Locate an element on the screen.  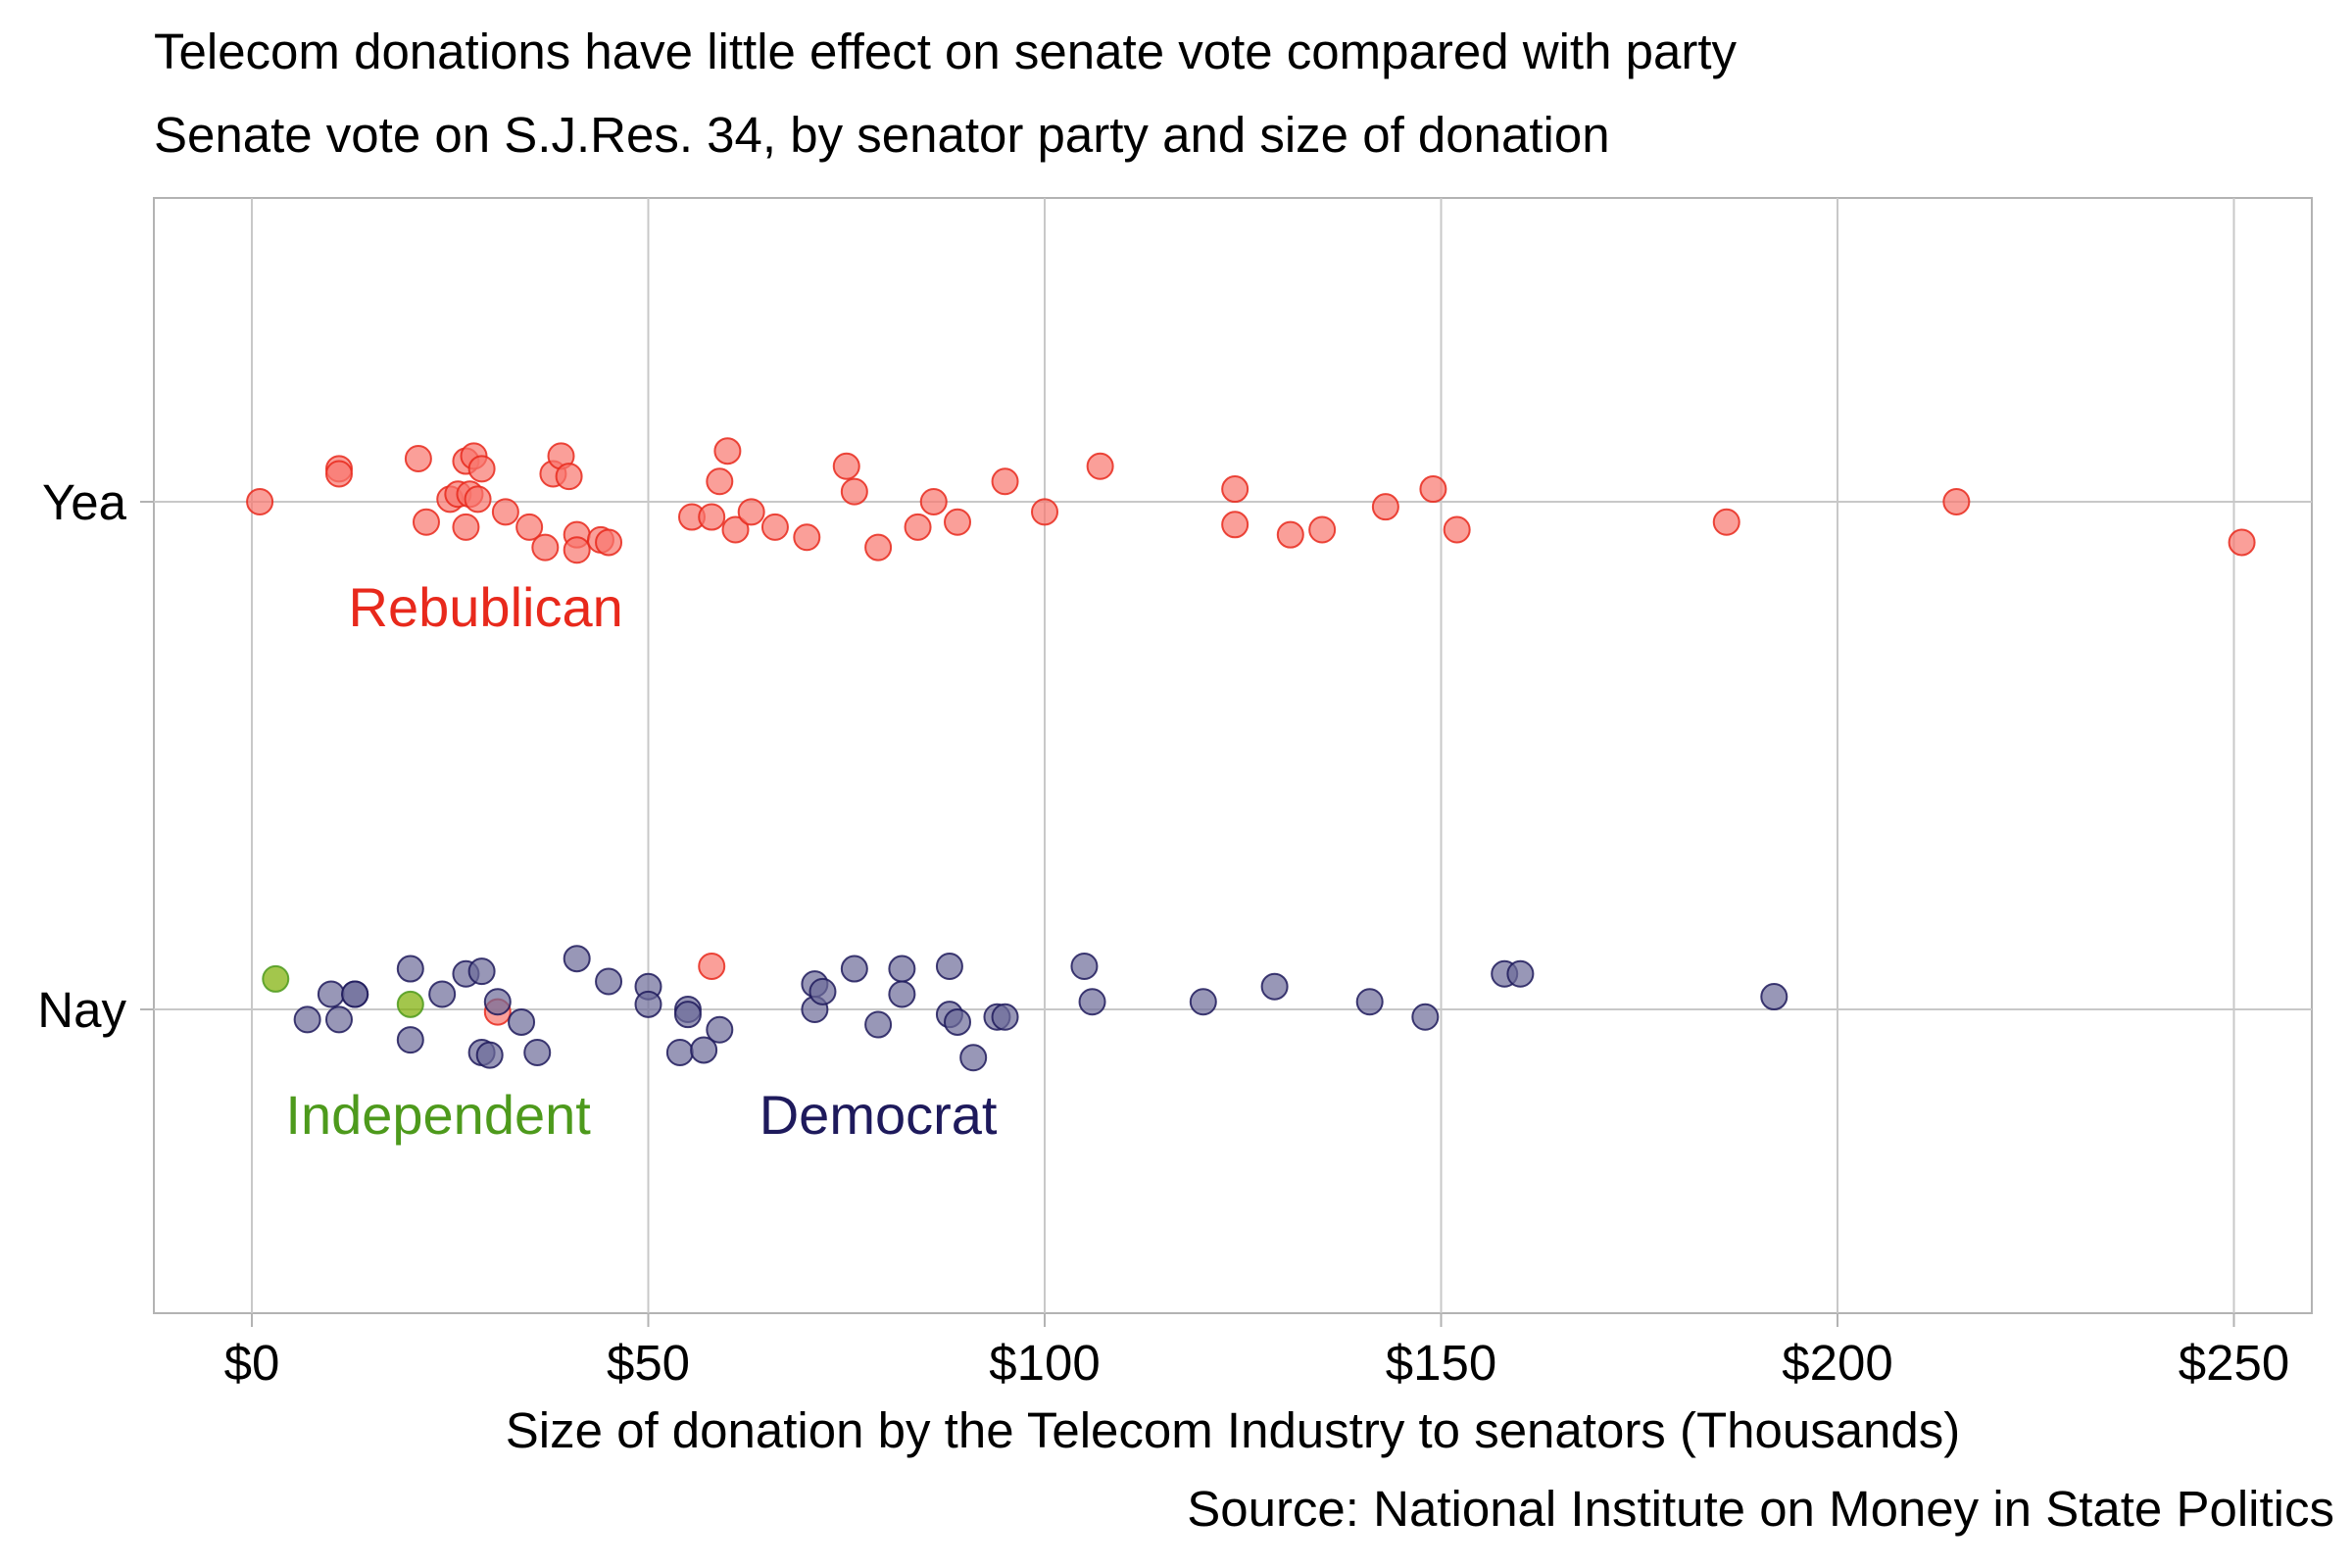
y-tick-label: Yea is located at coordinates (84, 502).